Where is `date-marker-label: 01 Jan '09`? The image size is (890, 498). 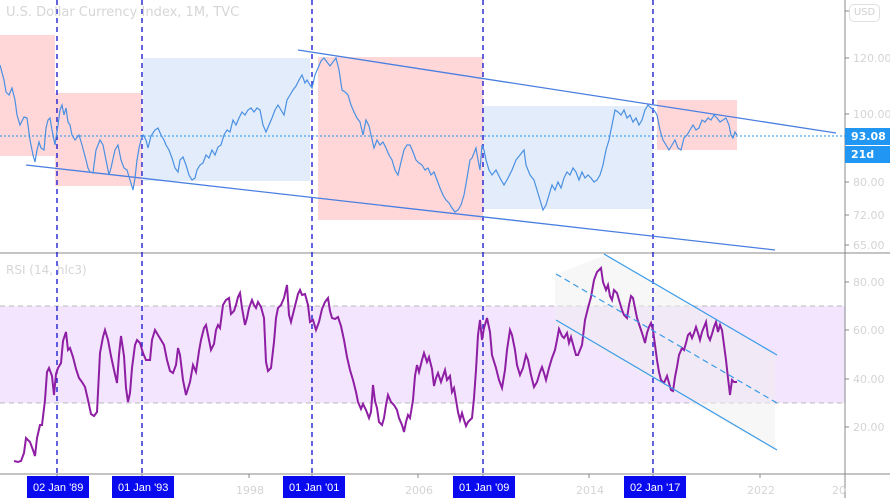
date-marker-label: 01 Jan '09 is located at coordinates (484, 487).